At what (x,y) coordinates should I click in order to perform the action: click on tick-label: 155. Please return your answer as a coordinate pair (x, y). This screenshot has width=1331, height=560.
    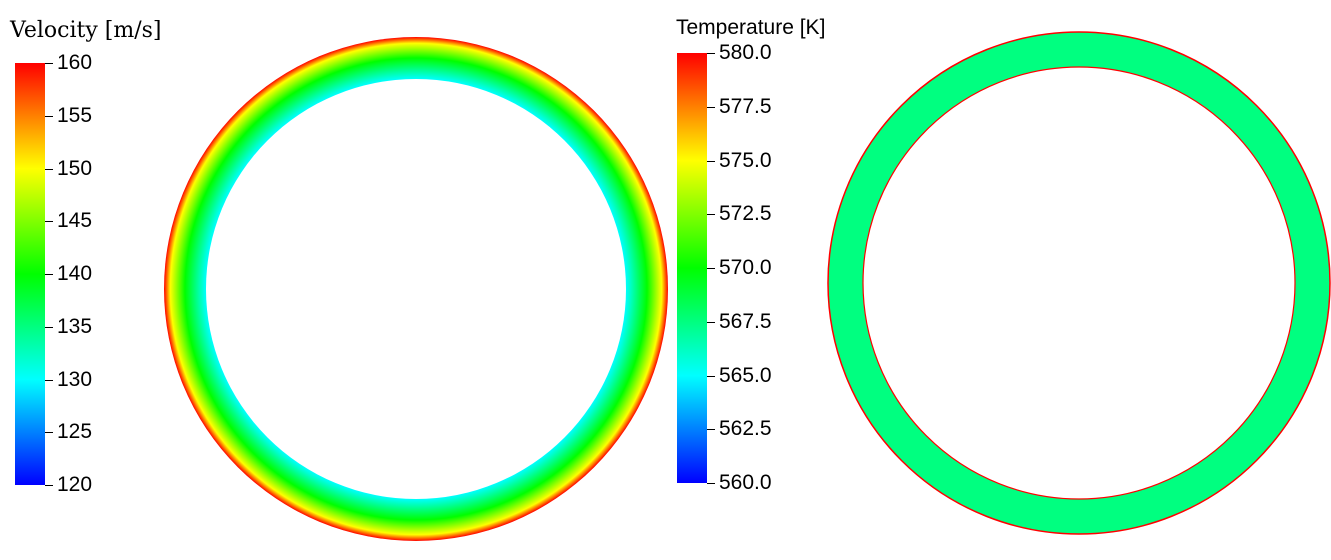
    Looking at the image, I should click on (75, 115).